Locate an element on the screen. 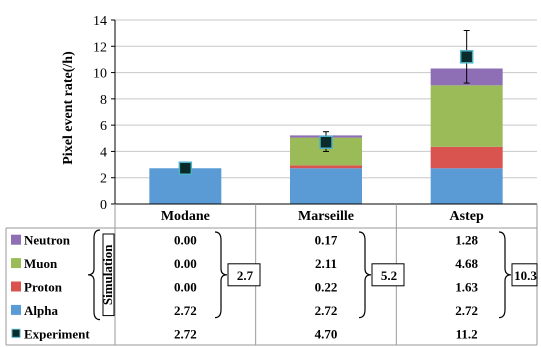 This screenshot has height=347, width=541. bar-muon is located at coordinates (466, 116).